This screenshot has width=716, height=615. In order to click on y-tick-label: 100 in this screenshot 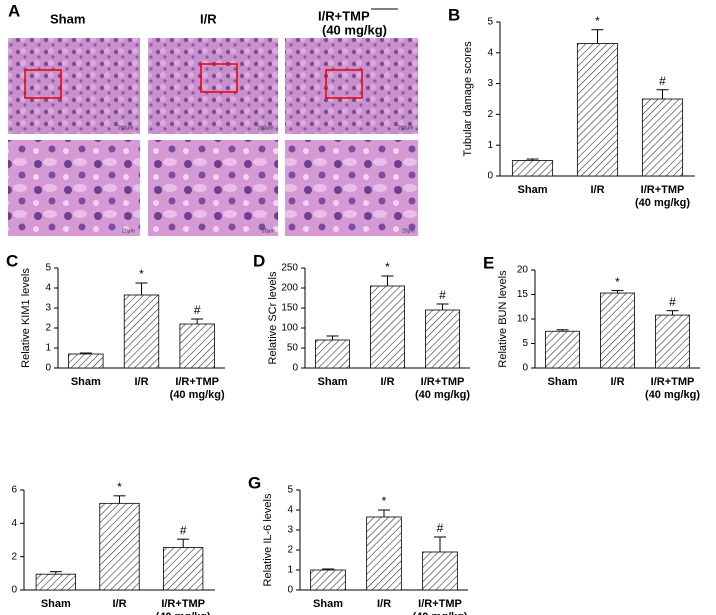, I will do `click(289, 328)`.